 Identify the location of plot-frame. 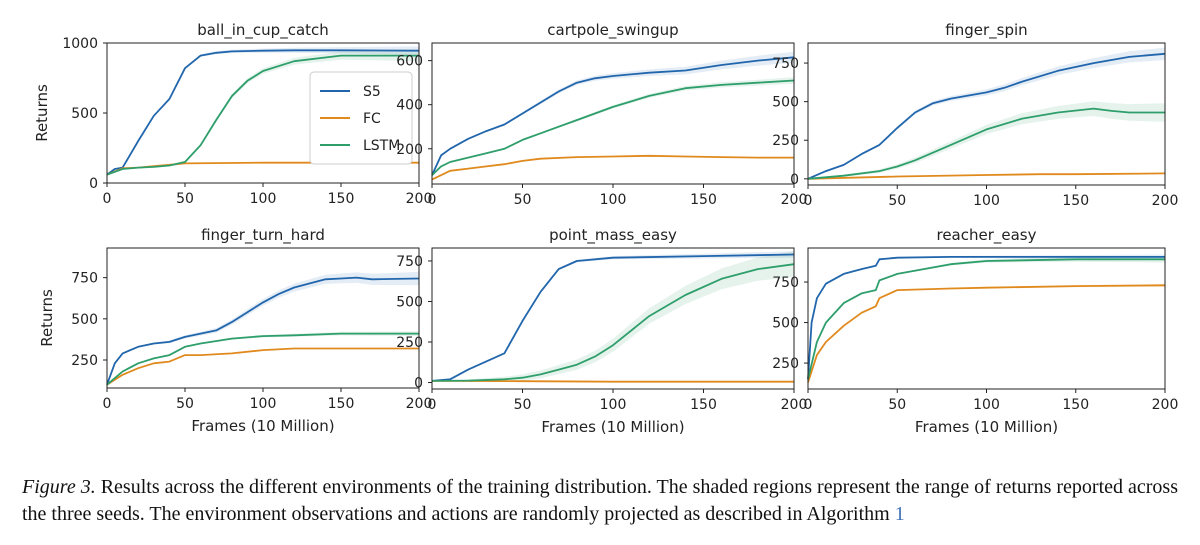
(263, 318).